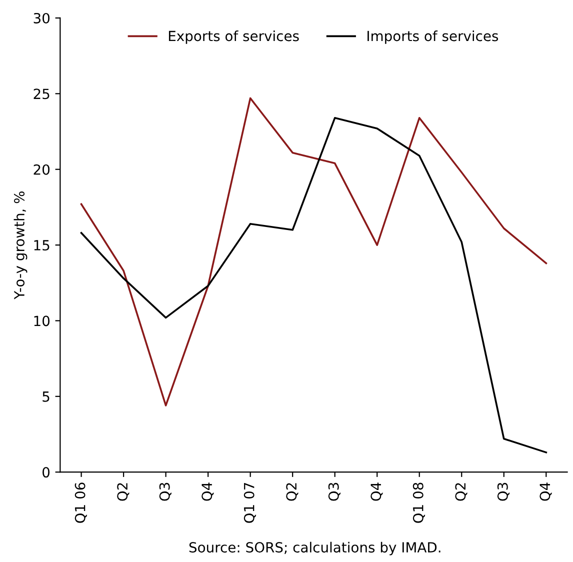 The height and width of the screenshot is (562, 573). I want to click on x-tick-label: Q1 07, so click(250, 502).